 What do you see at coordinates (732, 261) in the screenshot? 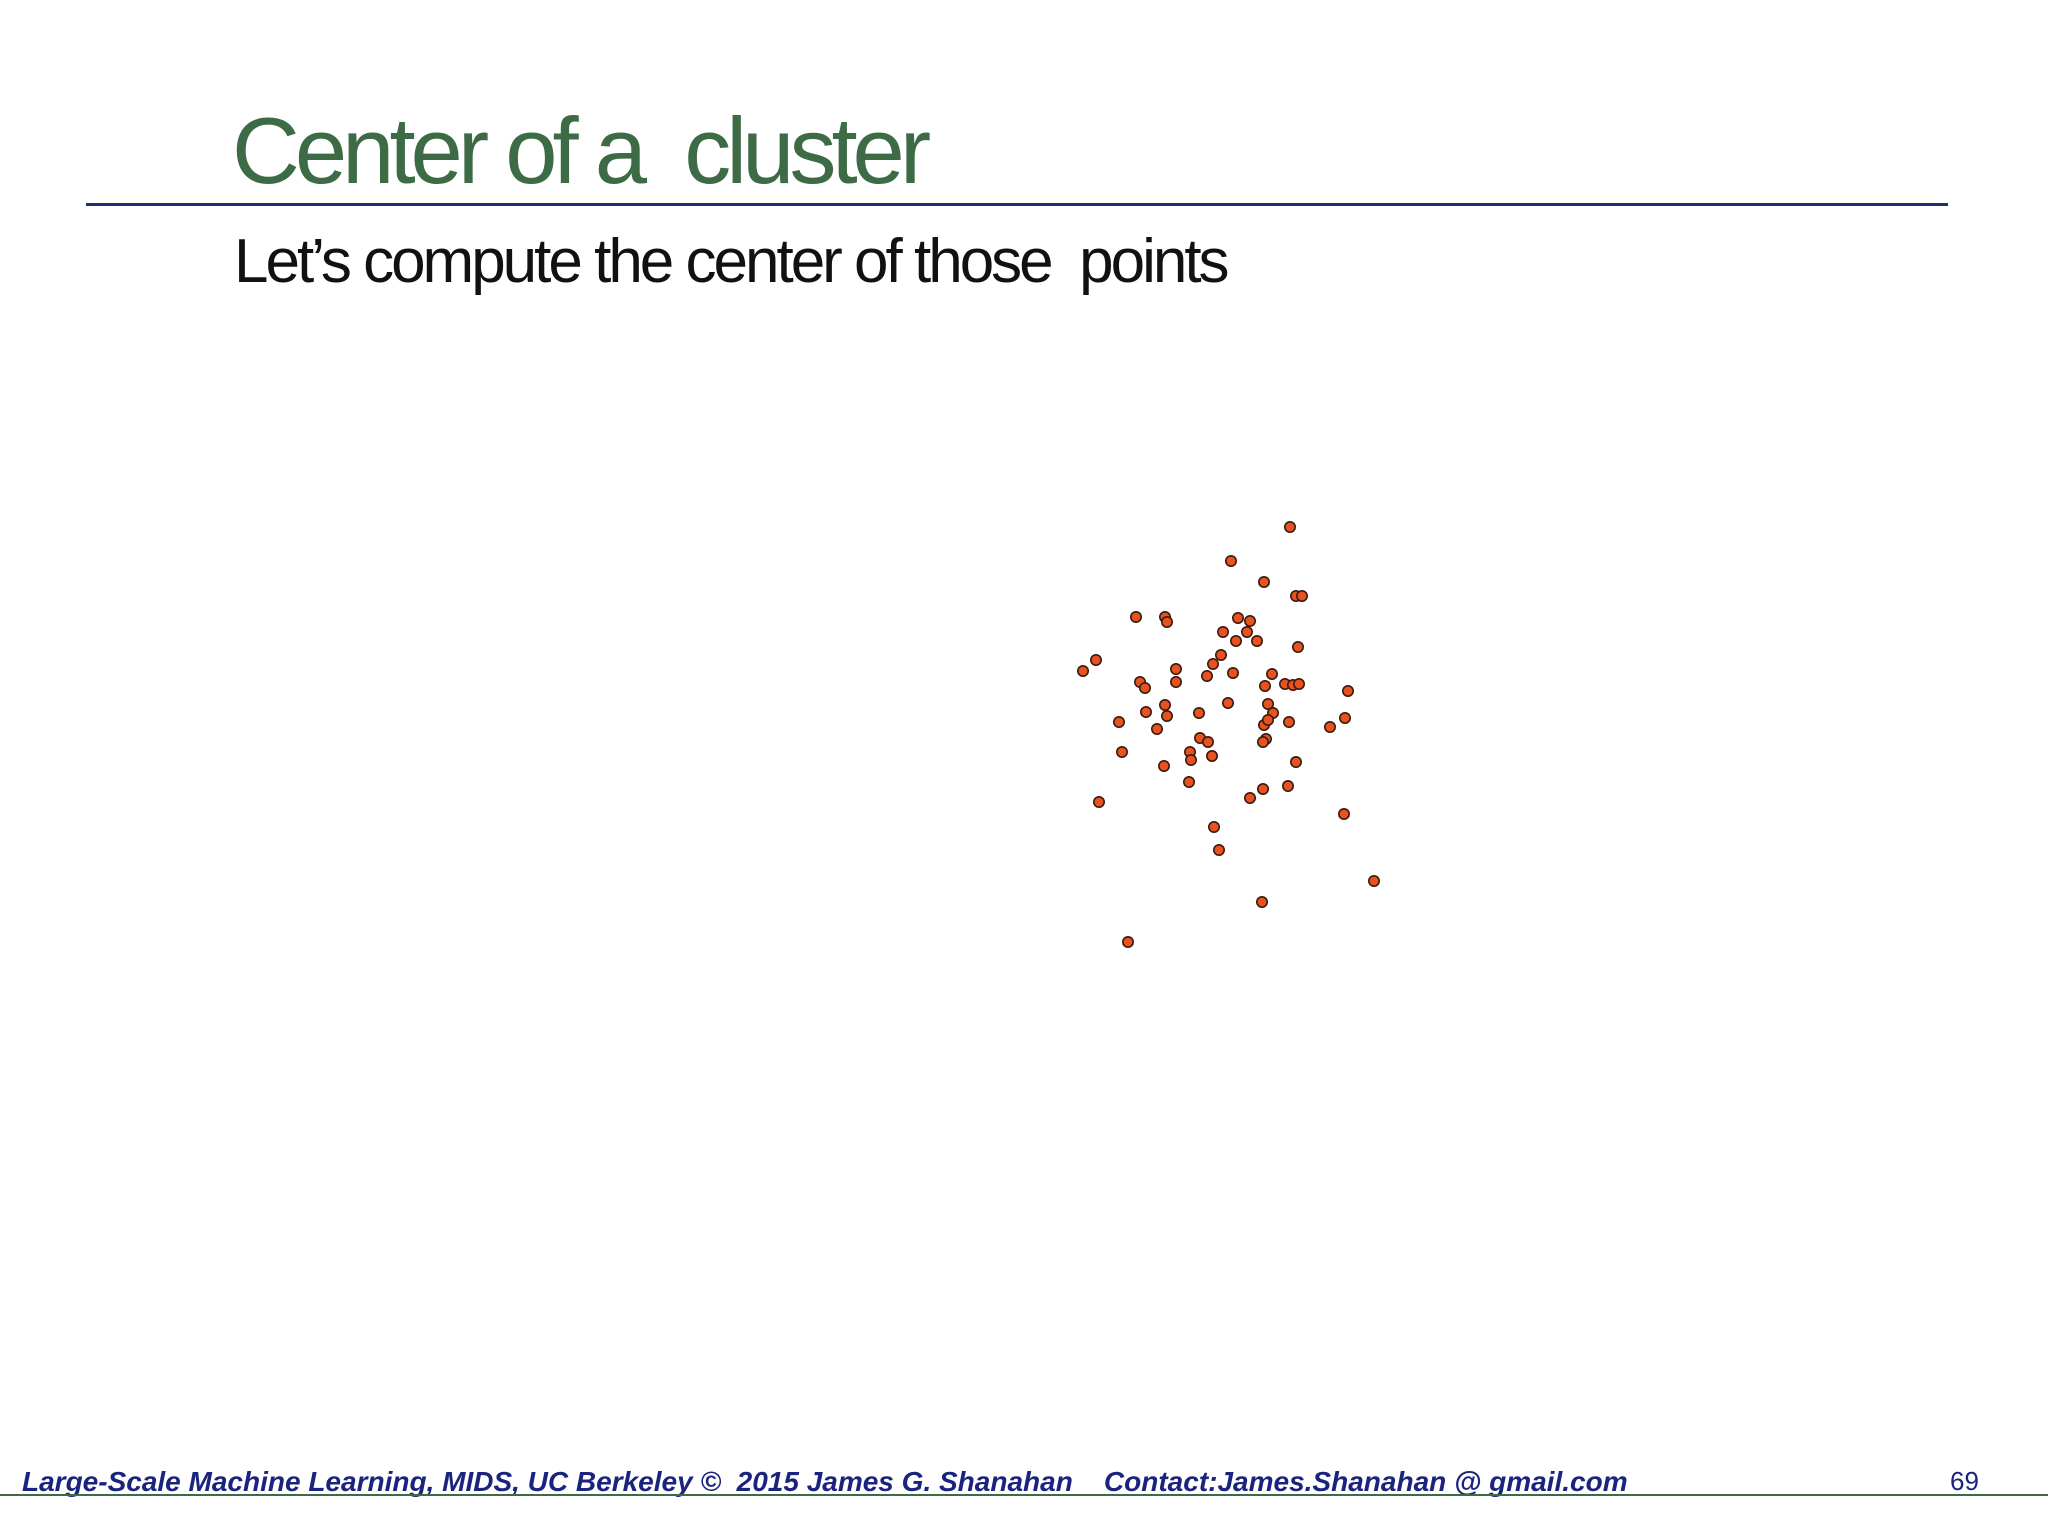
I see `slide-subtitle: Let’s compute the center of those points` at bounding box center [732, 261].